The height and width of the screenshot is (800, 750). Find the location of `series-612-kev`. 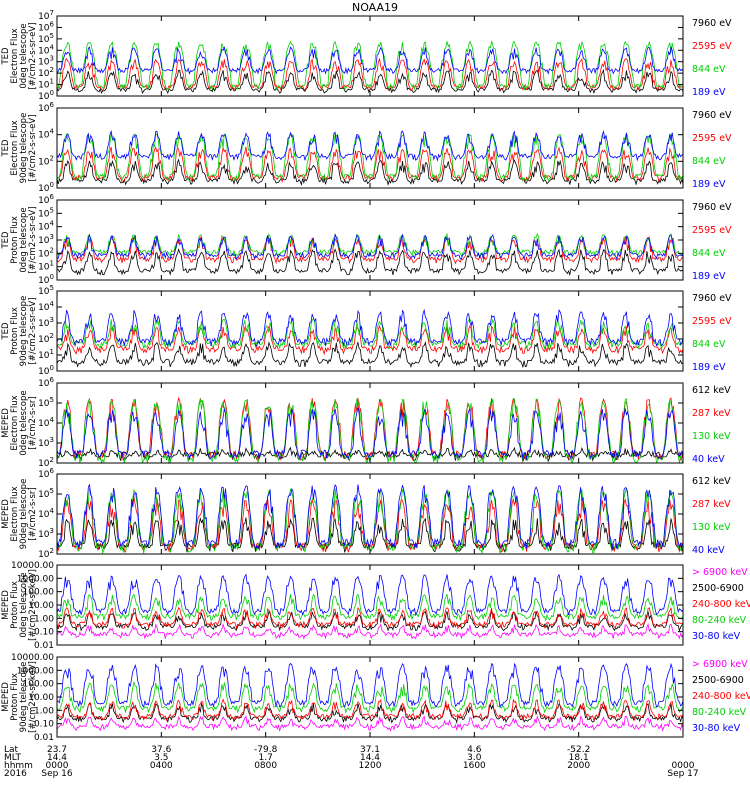

series-612-kev is located at coordinates (370, 454).